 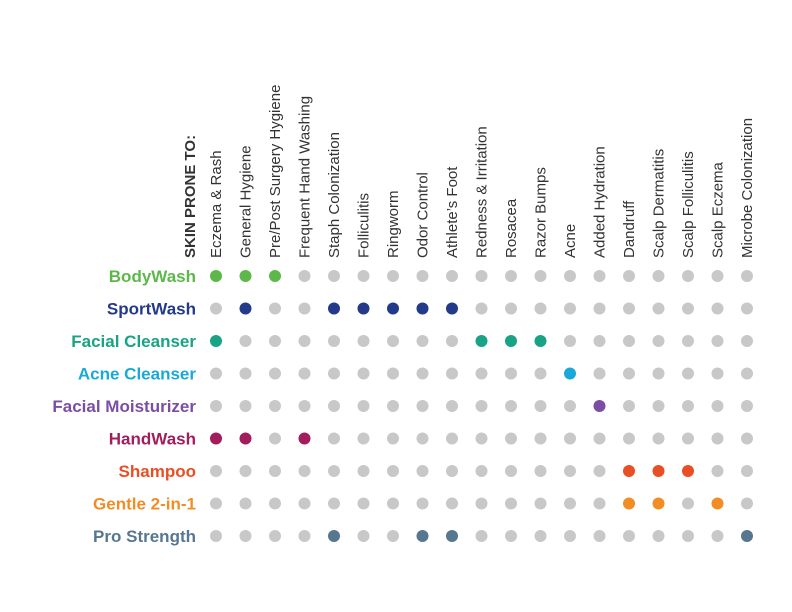 What do you see at coordinates (659, 203) in the screenshot?
I see `column-label: Scalp Dermatitis` at bounding box center [659, 203].